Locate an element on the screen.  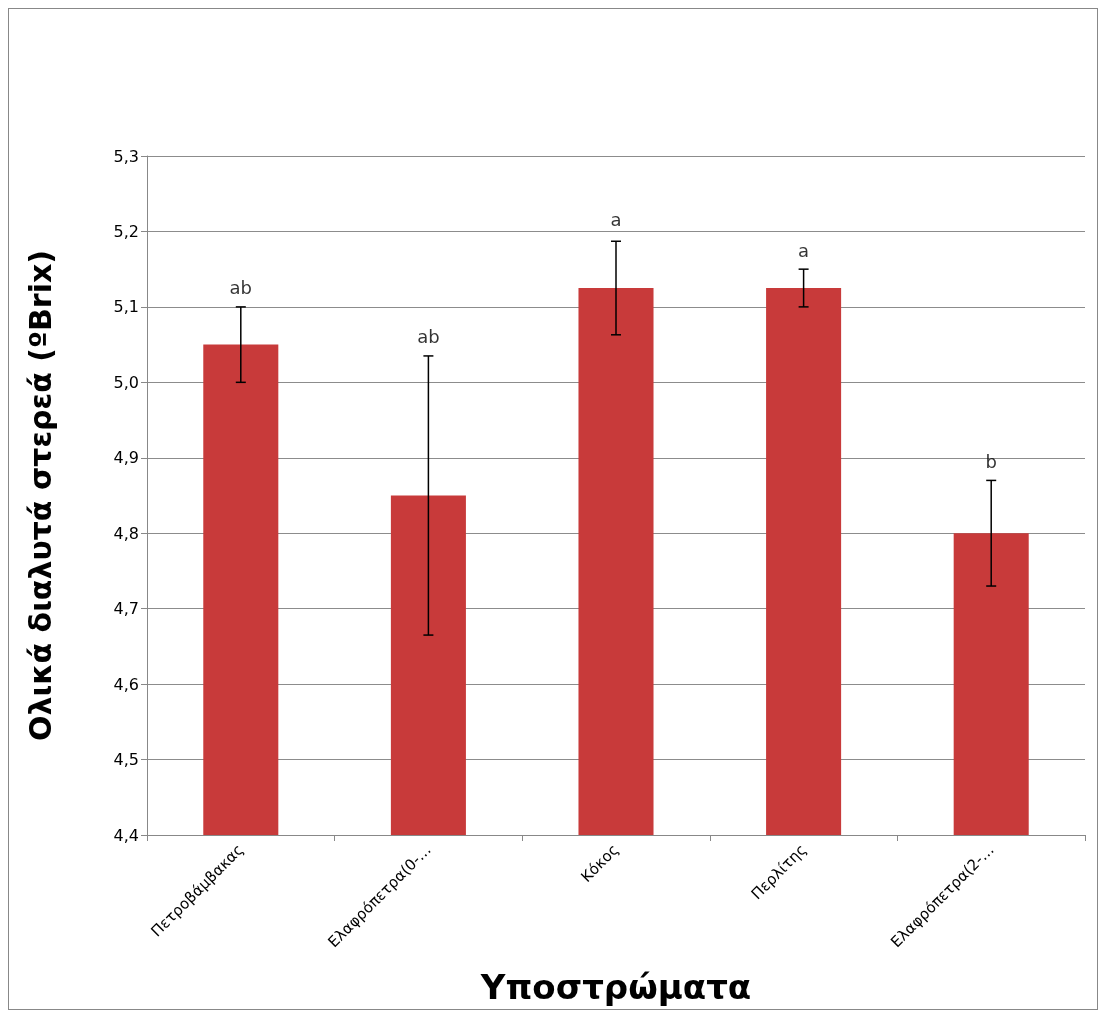
y-tick-label: 4,4 is located at coordinates (126, 835).